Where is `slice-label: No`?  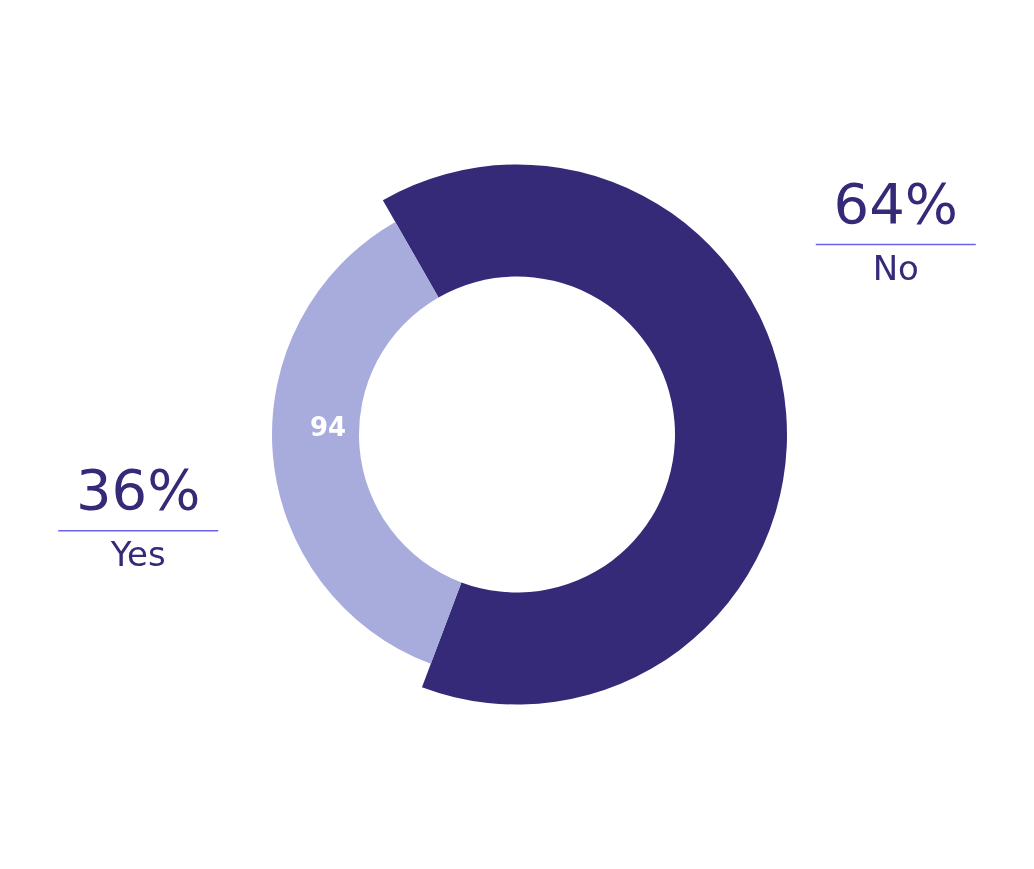
slice-label: No is located at coordinates (895, 267).